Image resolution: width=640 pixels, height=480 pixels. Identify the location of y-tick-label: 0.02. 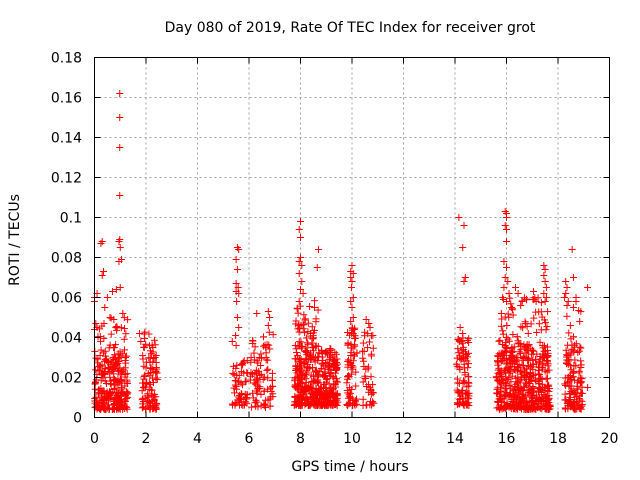
(66, 379).